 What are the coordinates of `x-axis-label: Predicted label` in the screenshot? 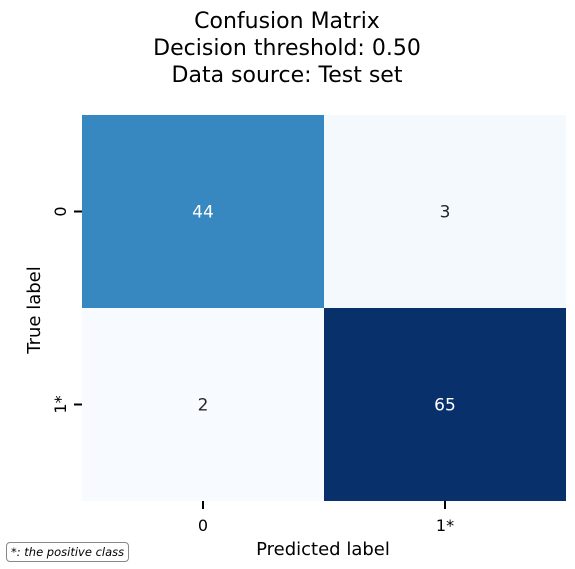 It's located at (323, 549).